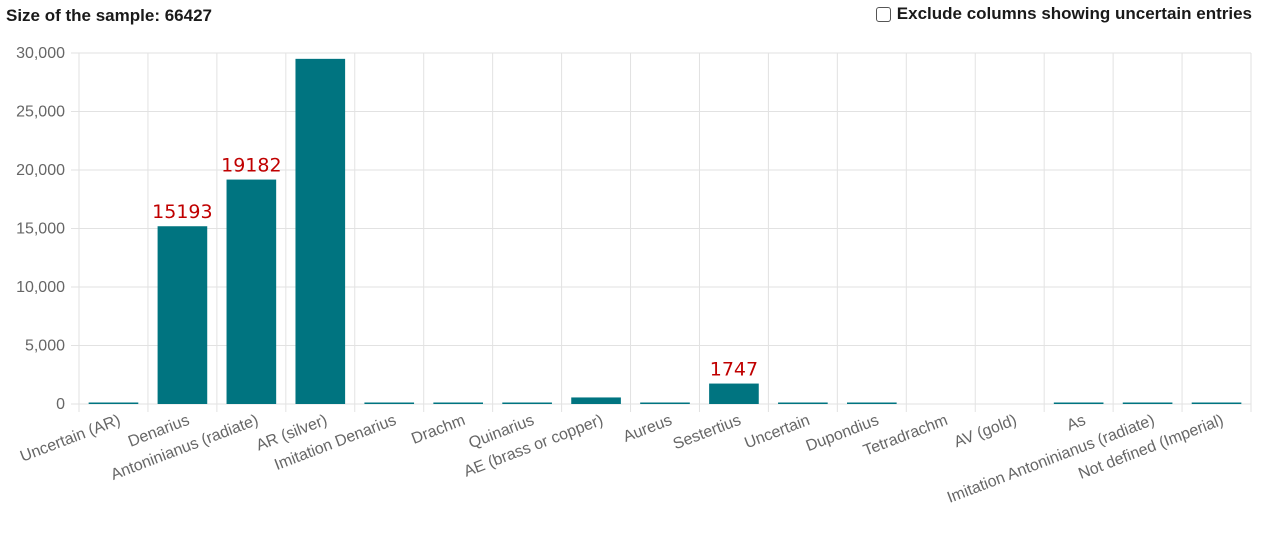 This screenshot has width=1264, height=555. Describe the element at coordinates (320, 231) in the screenshot. I see `bar-ar-silver` at that location.